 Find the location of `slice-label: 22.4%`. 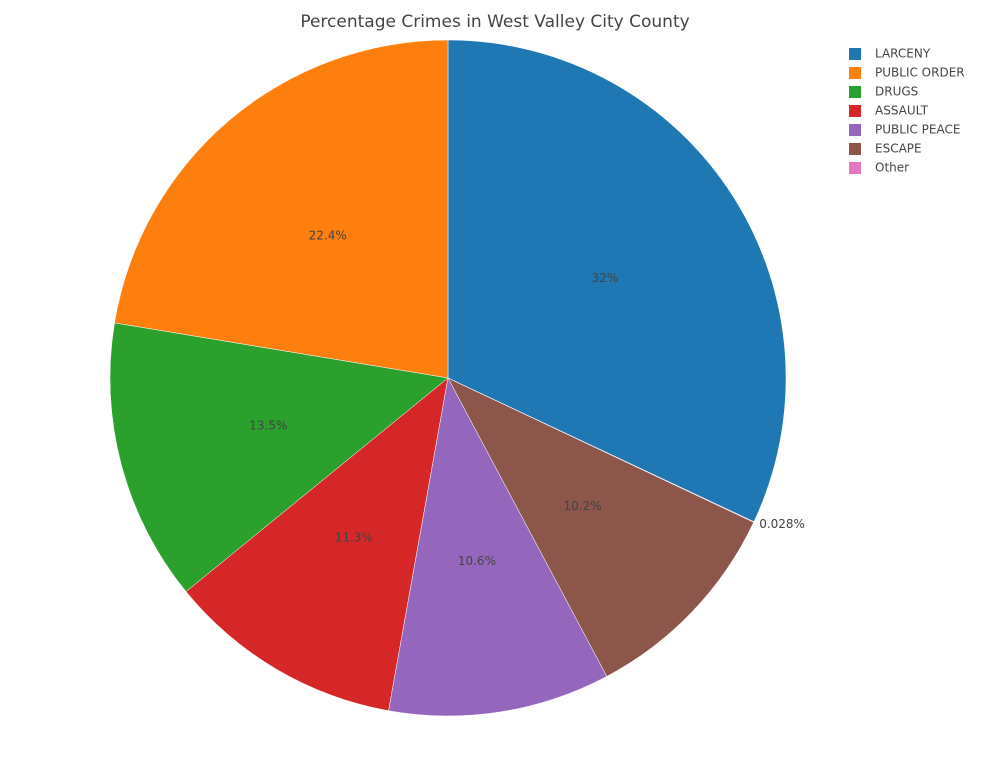

slice-label: 22.4% is located at coordinates (328, 236).